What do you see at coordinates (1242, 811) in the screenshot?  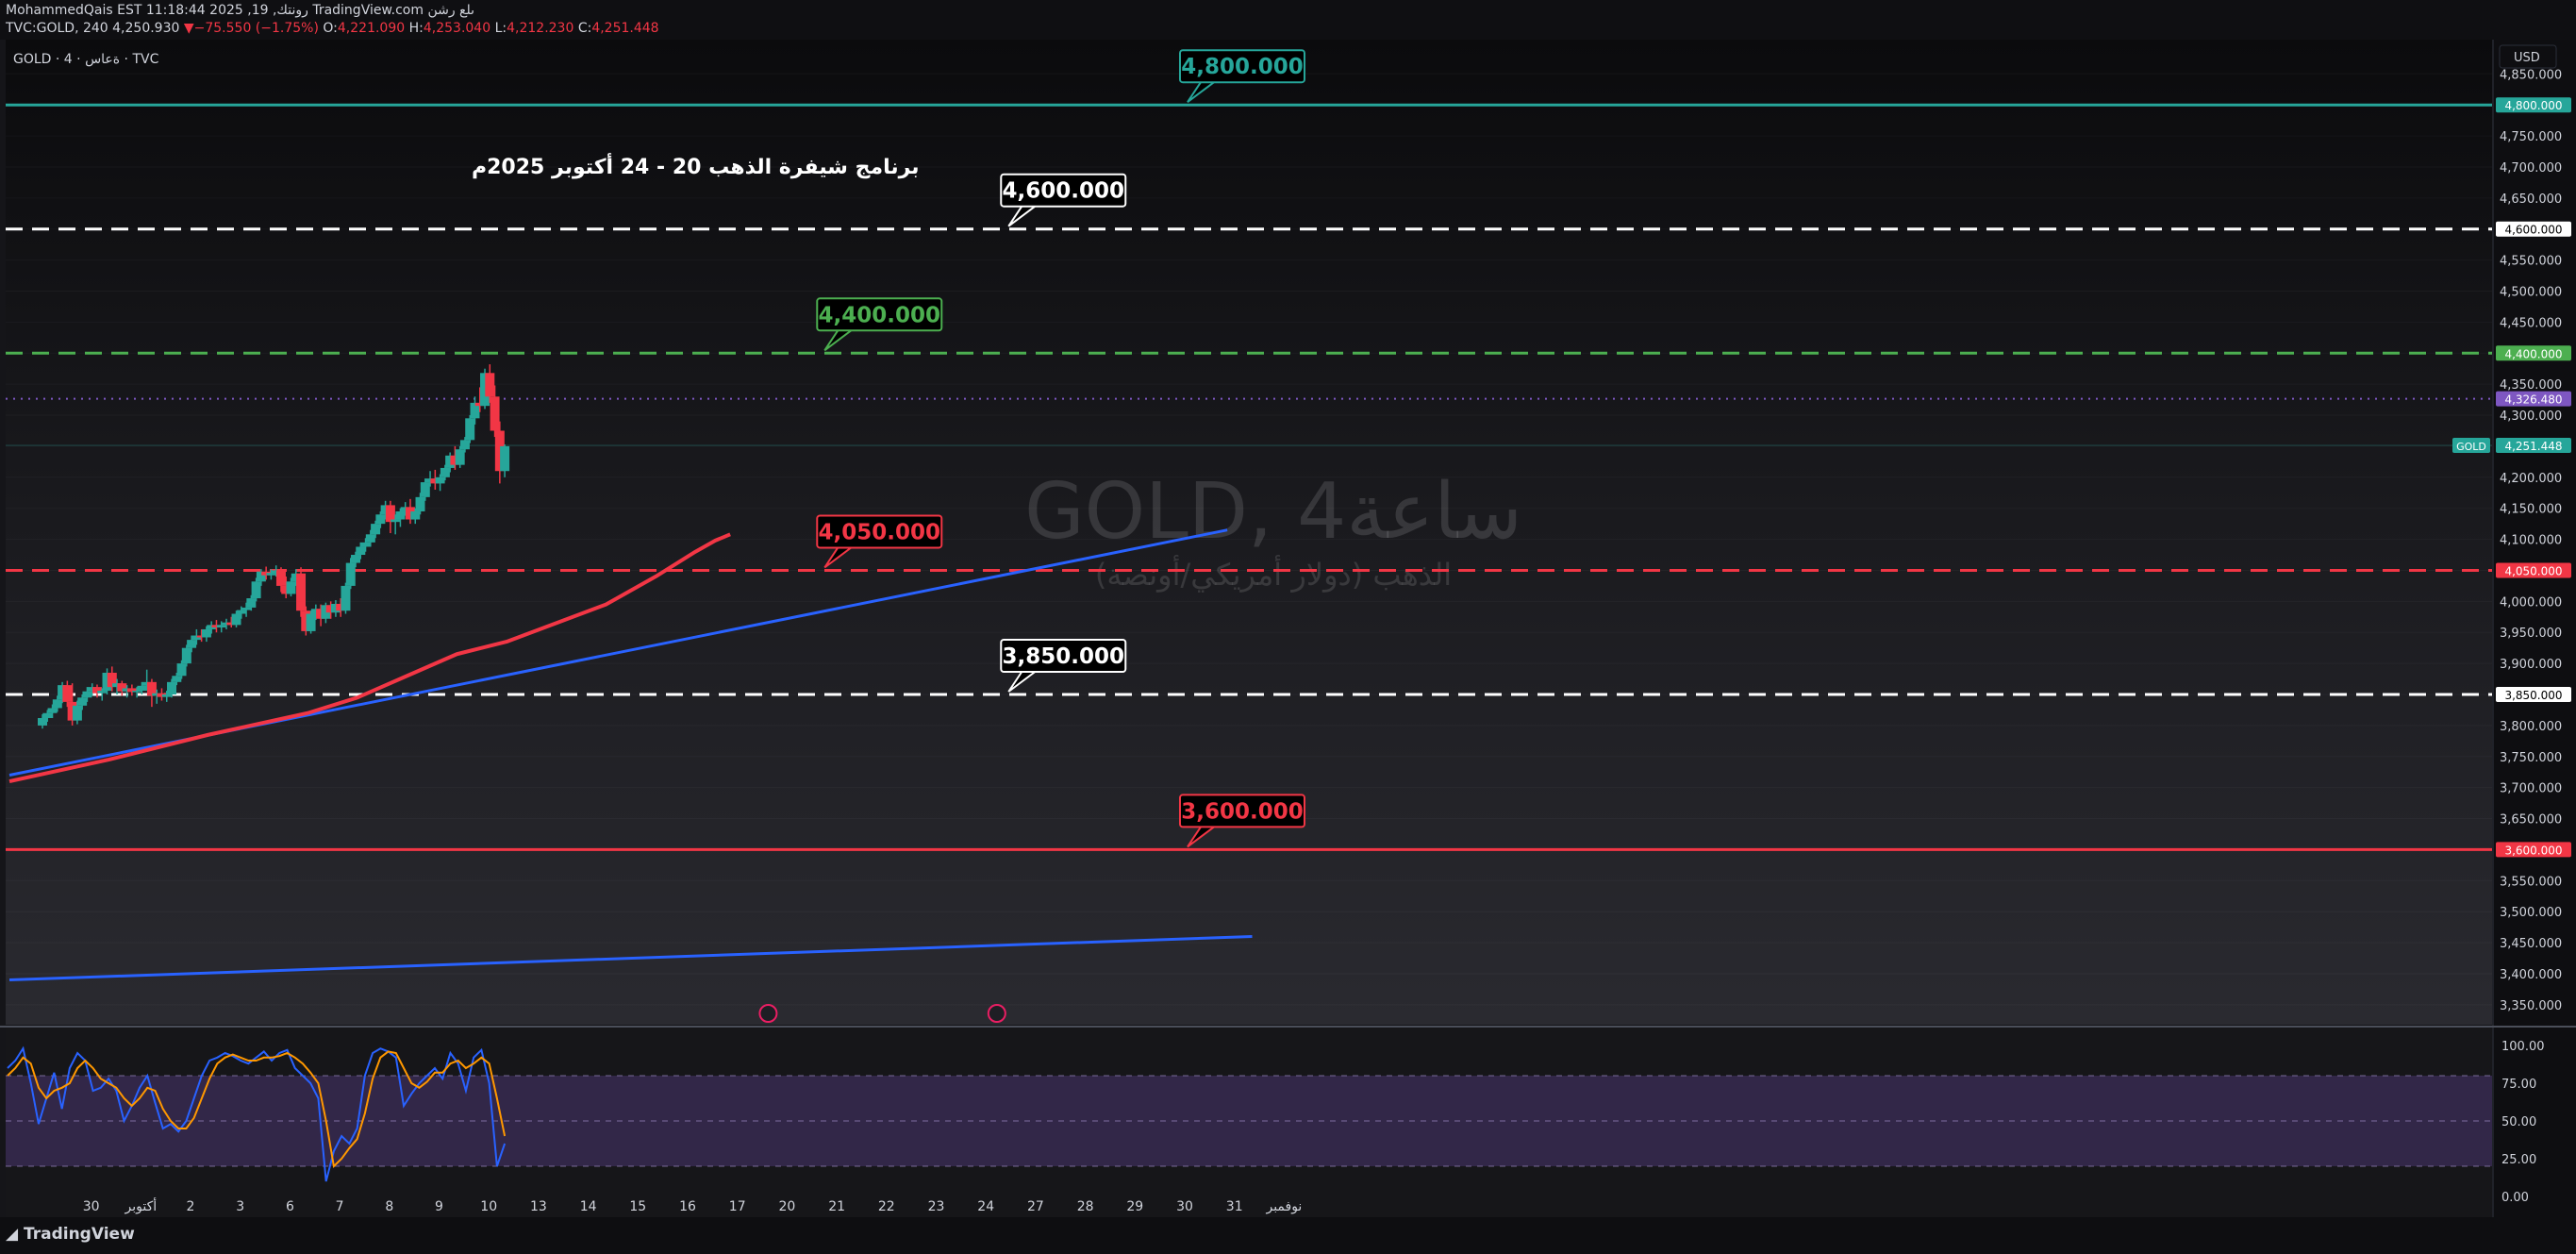 I see `level-3600-callout` at bounding box center [1242, 811].